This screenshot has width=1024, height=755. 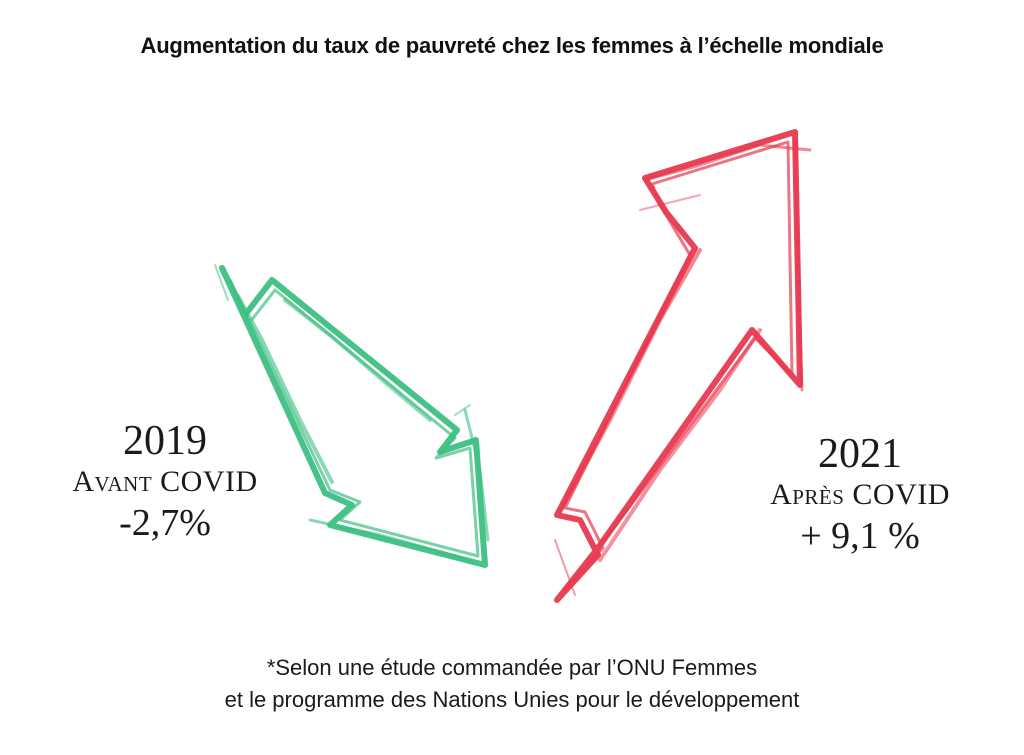 I want to click on before-label: Avant COVID, so click(x=165, y=481).